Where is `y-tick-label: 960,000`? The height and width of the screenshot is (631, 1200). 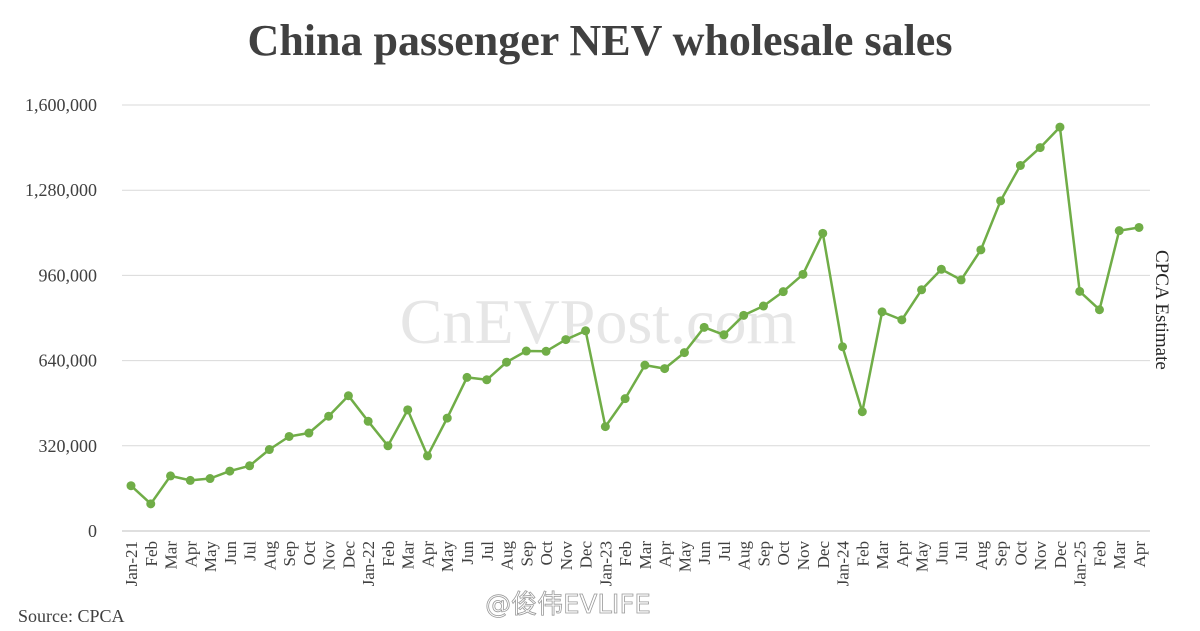
y-tick-label: 960,000 is located at coordinates (68, 275).